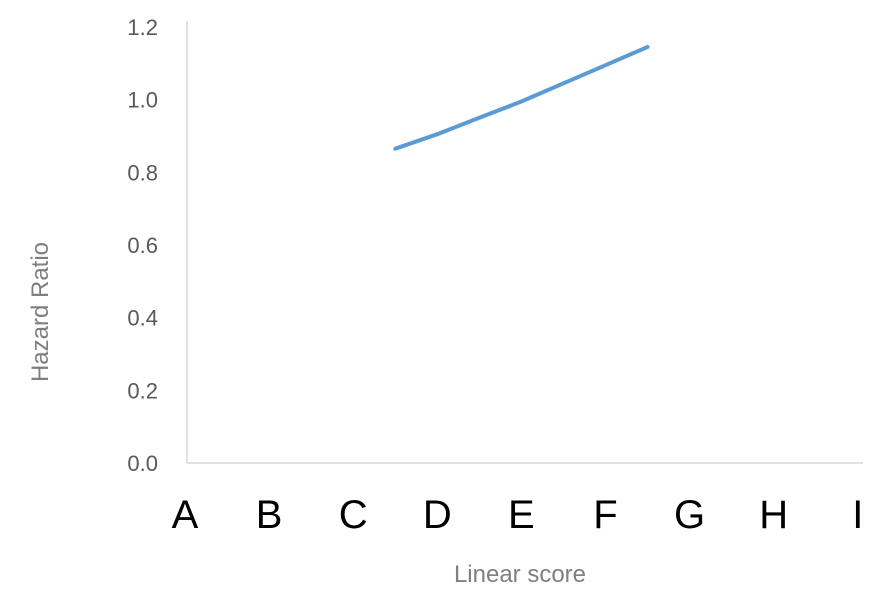  What do you see at coordinates (142, 172) in the screenshot?
I see `y-tick-label: 0.8` at bounding box center [142, 172].